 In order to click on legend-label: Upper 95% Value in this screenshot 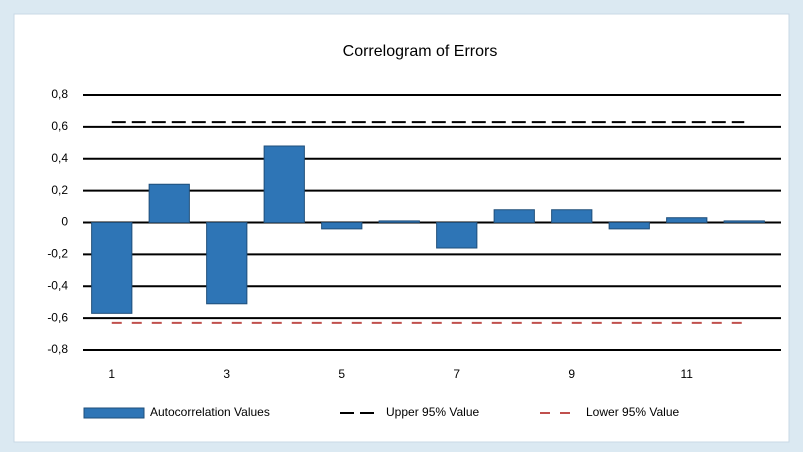, I will do `click(432, 412)`.